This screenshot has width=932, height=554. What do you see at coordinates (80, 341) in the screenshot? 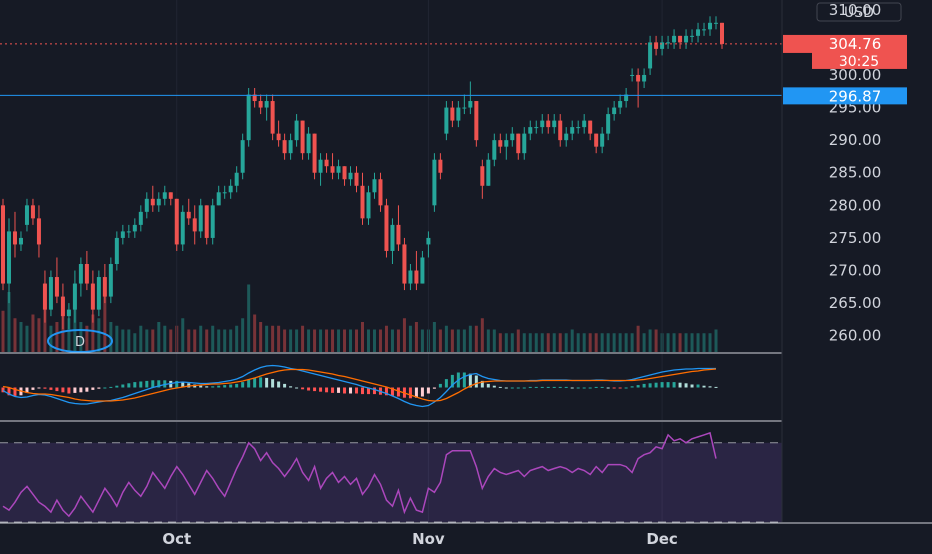
I see `interval-badge-ring` at bounding box center [80, 341].